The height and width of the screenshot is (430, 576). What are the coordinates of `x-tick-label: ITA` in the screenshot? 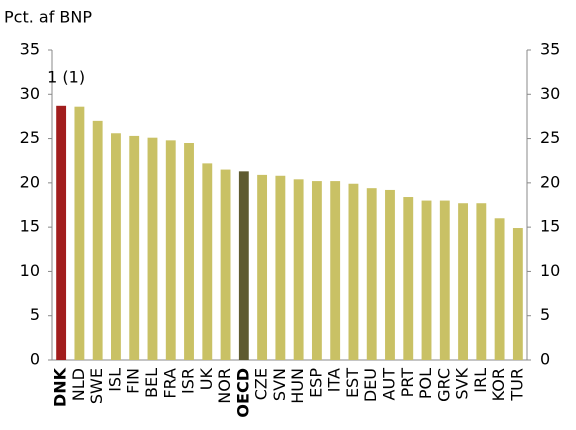 It's located at (334, 380).